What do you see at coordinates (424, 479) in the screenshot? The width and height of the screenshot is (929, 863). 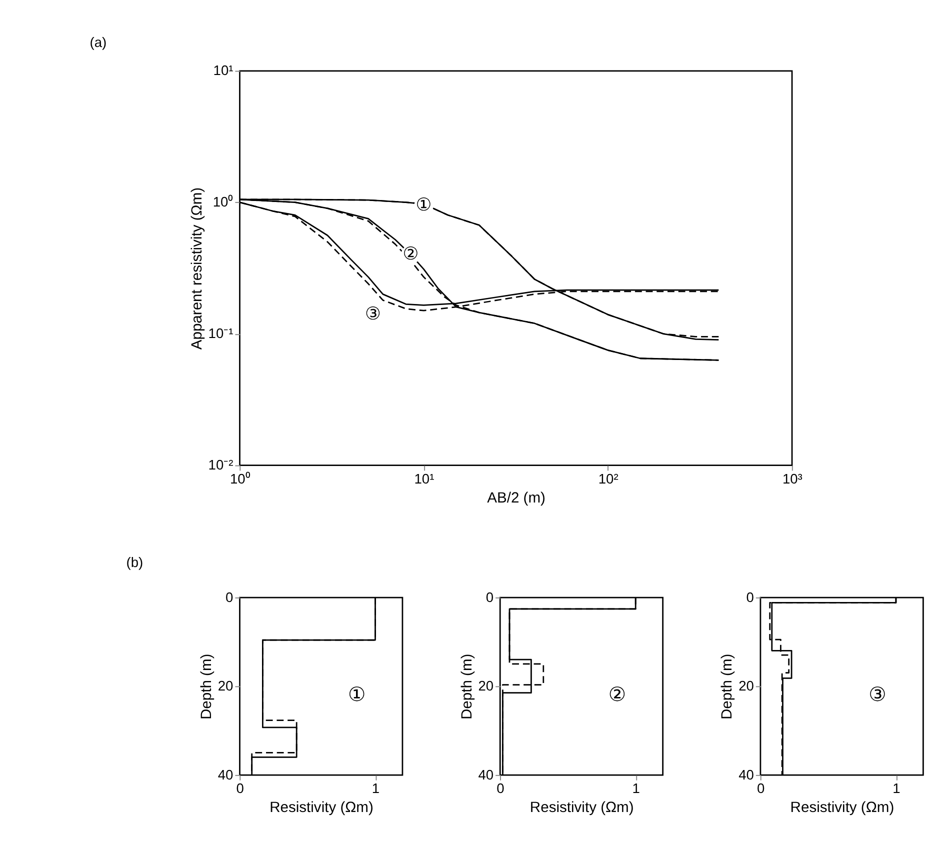 I see `x-tick-label: 10¹` at bounding box center [424, 479].